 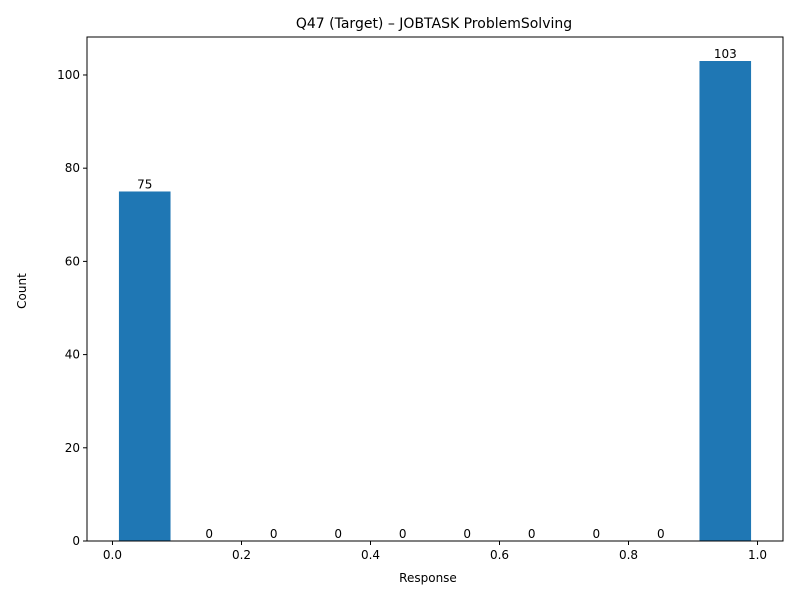 I want to click on bar-label-2: 0, so click(x=274, y=534).